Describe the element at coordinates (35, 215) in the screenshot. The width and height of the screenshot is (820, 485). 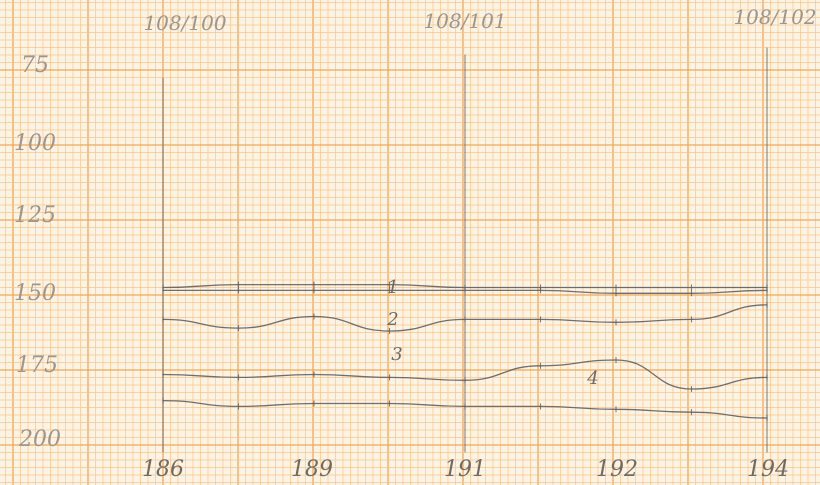
I see `y-tick-label-125: 125` at that location.